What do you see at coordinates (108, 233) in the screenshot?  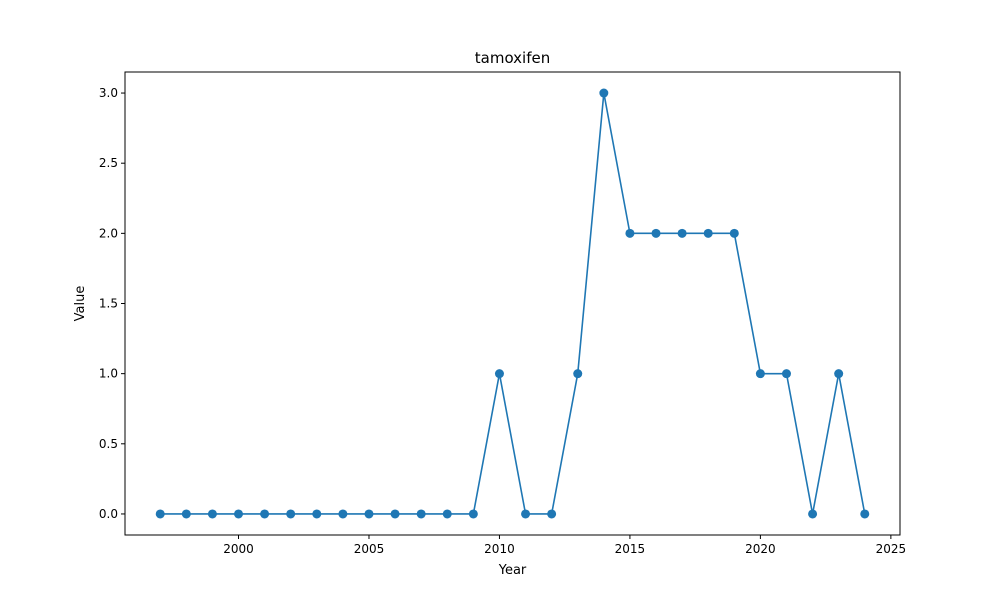 I see `y-tick-label: 2.0` at bounding box center [108, 233].